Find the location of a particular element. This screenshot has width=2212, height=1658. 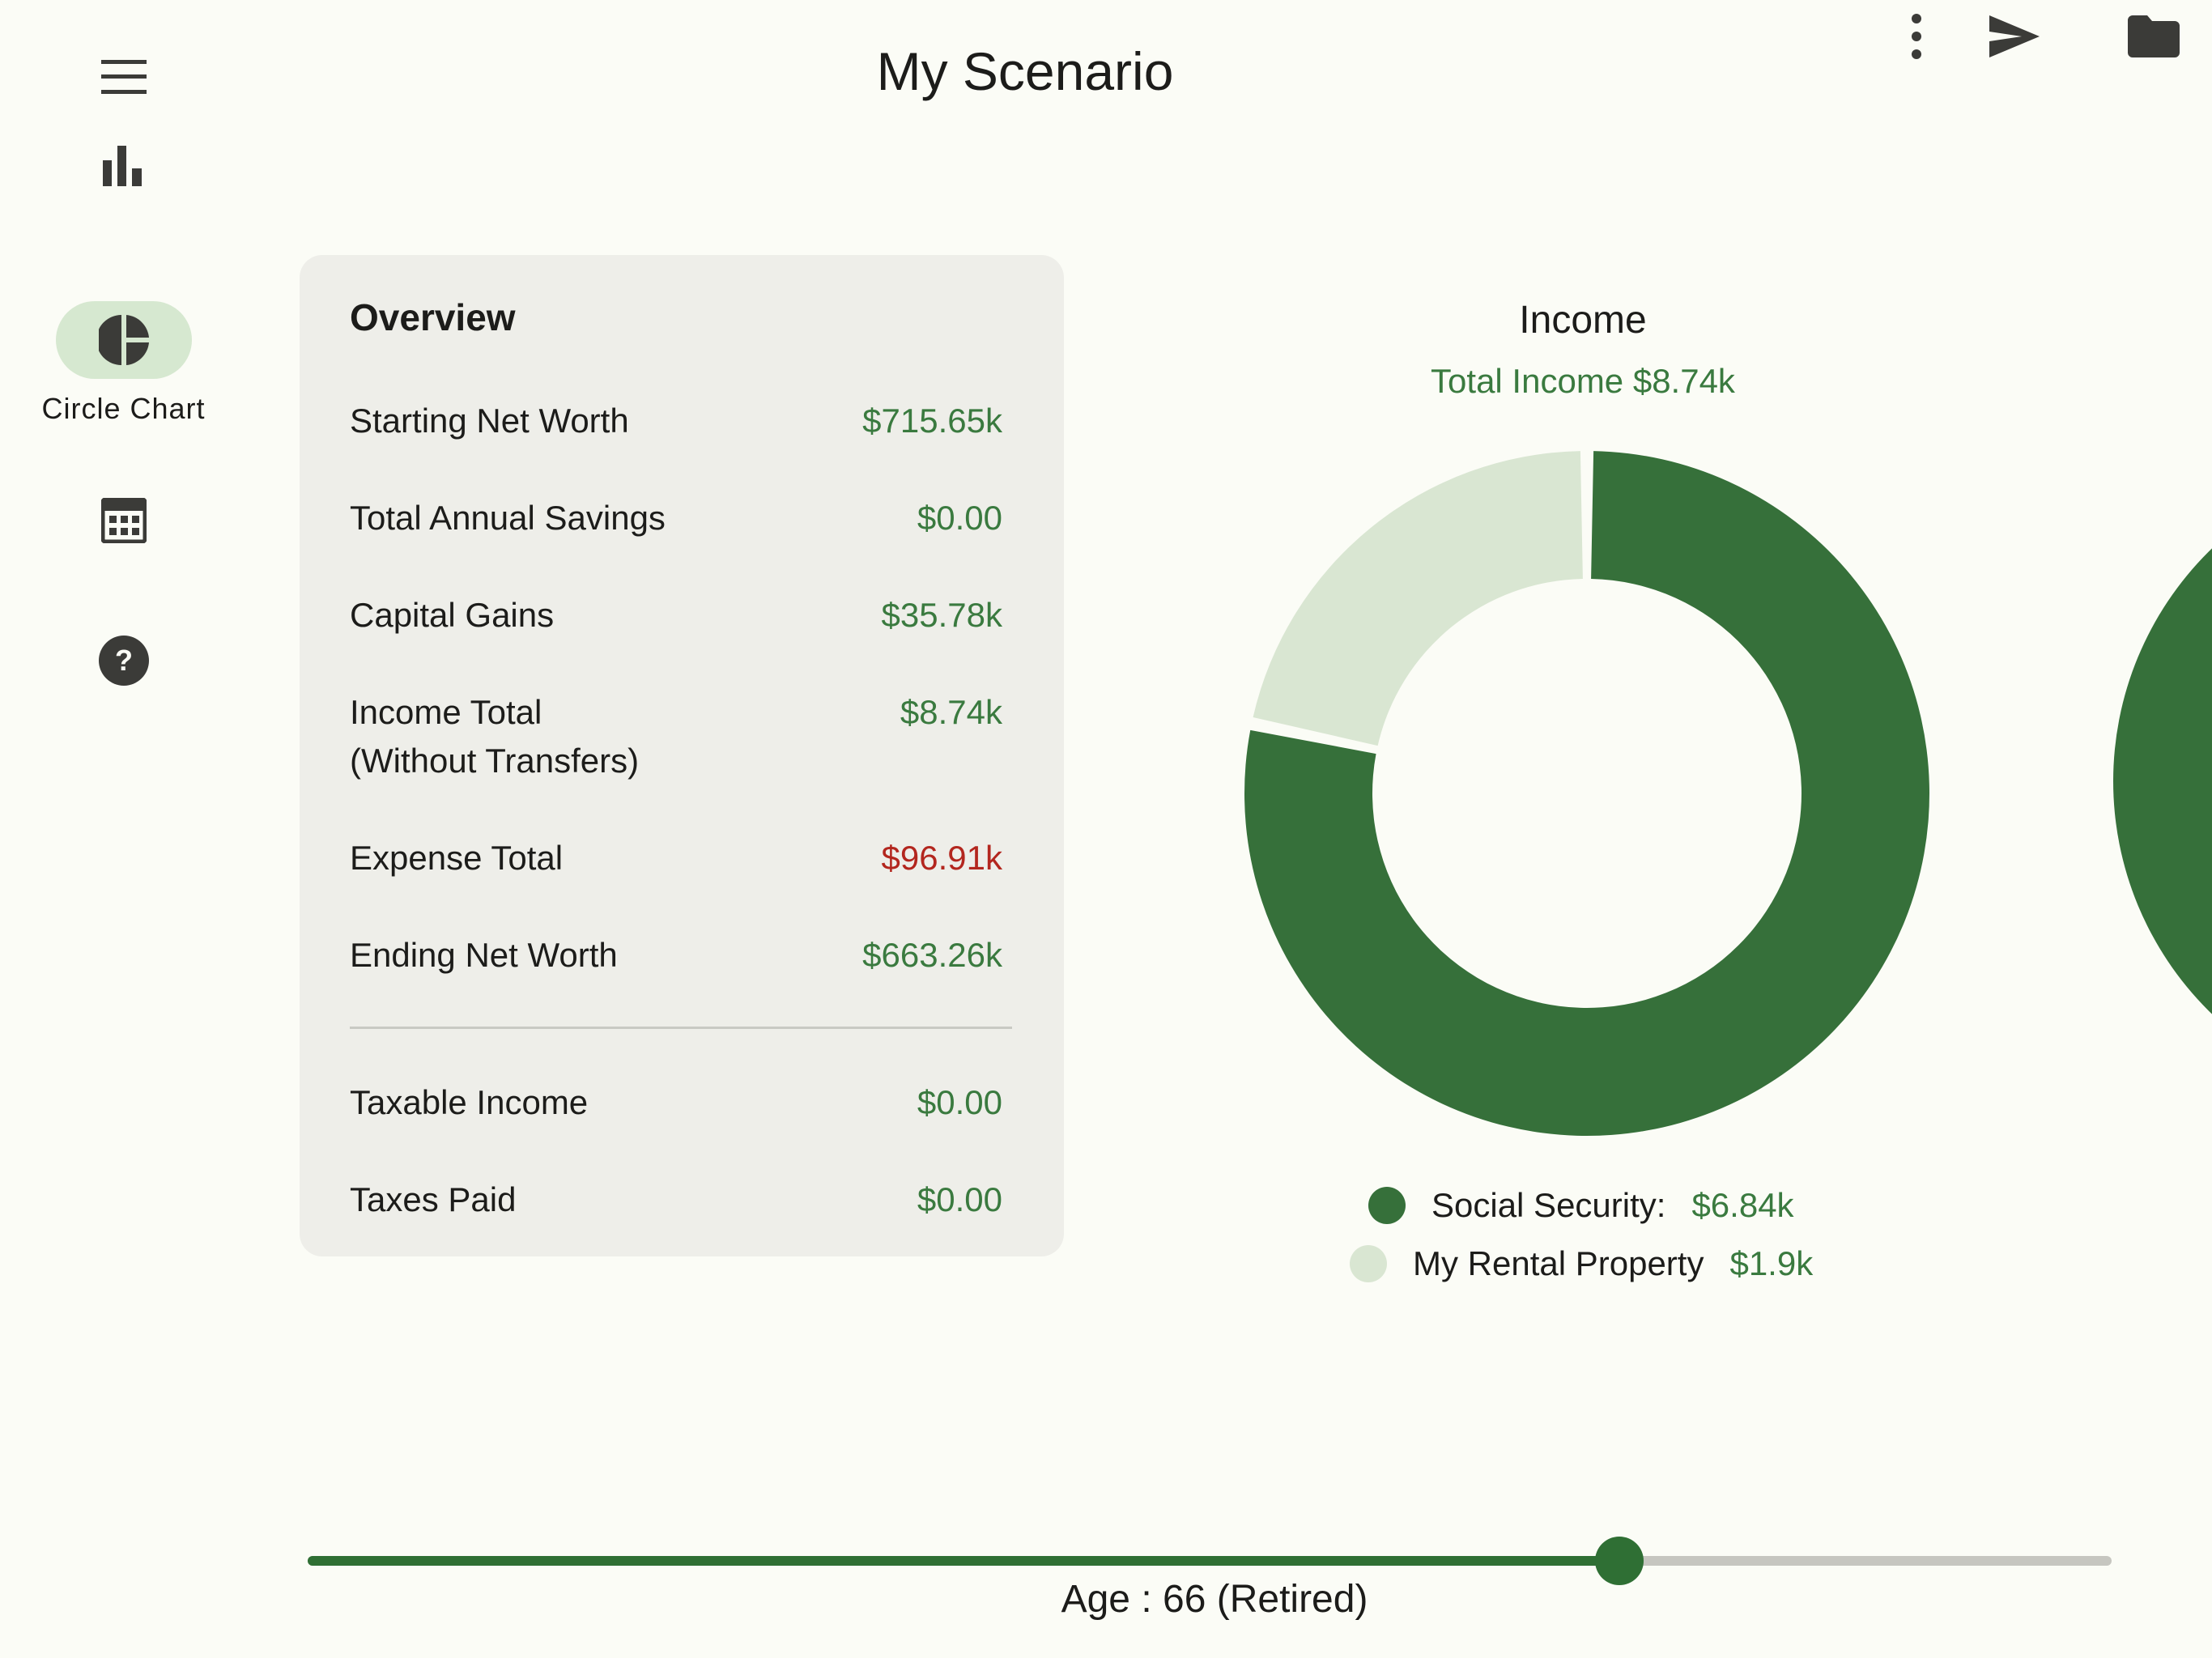

row-capital-gains: Capital Gains $35.78k is located at coordinates (676, 615).